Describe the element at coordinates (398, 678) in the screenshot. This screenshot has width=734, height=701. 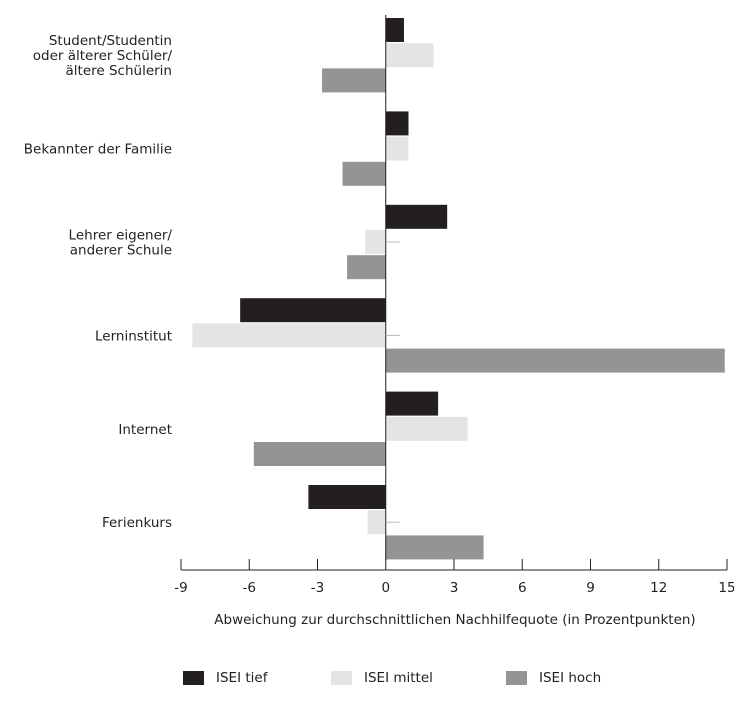
I see `legend-label-1: ISEI mittel` at that location.